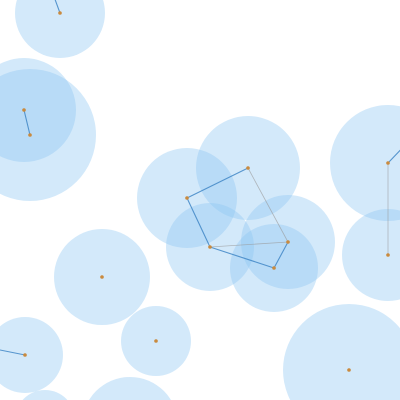 This screenshot has height=400, width=400. What do you see at coordinates (24, 110) in the screenshot?
I see `node-dot-n2` at bounding box center [24, 110].